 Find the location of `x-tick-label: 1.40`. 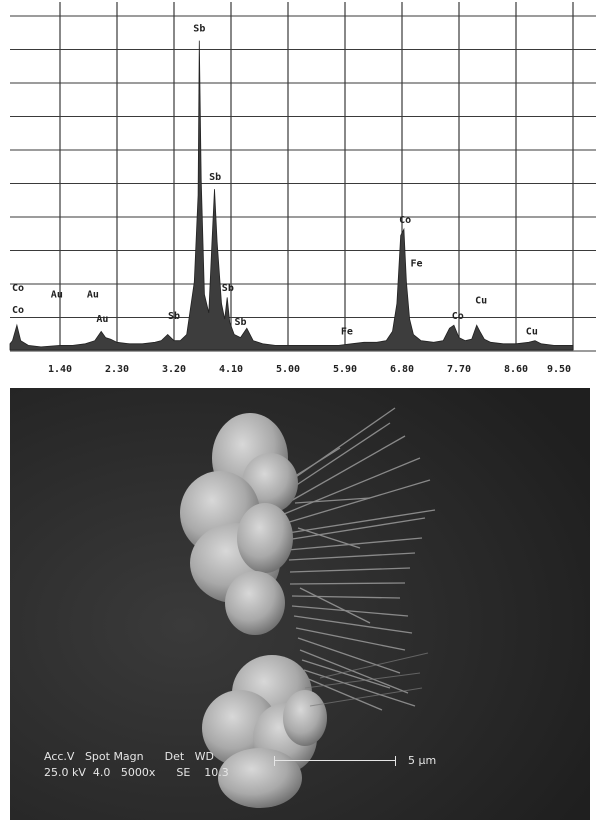

x-tick-label: 1.40 is located at coordinates (60, 369).